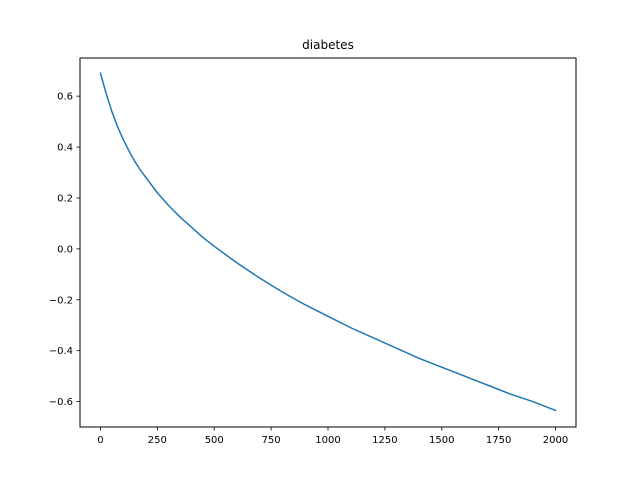 This screenshot has width=640, height=480. Describe the element at coordinates (328, 45) in the screenshot. I see `chart-title: diabetes` at that location.